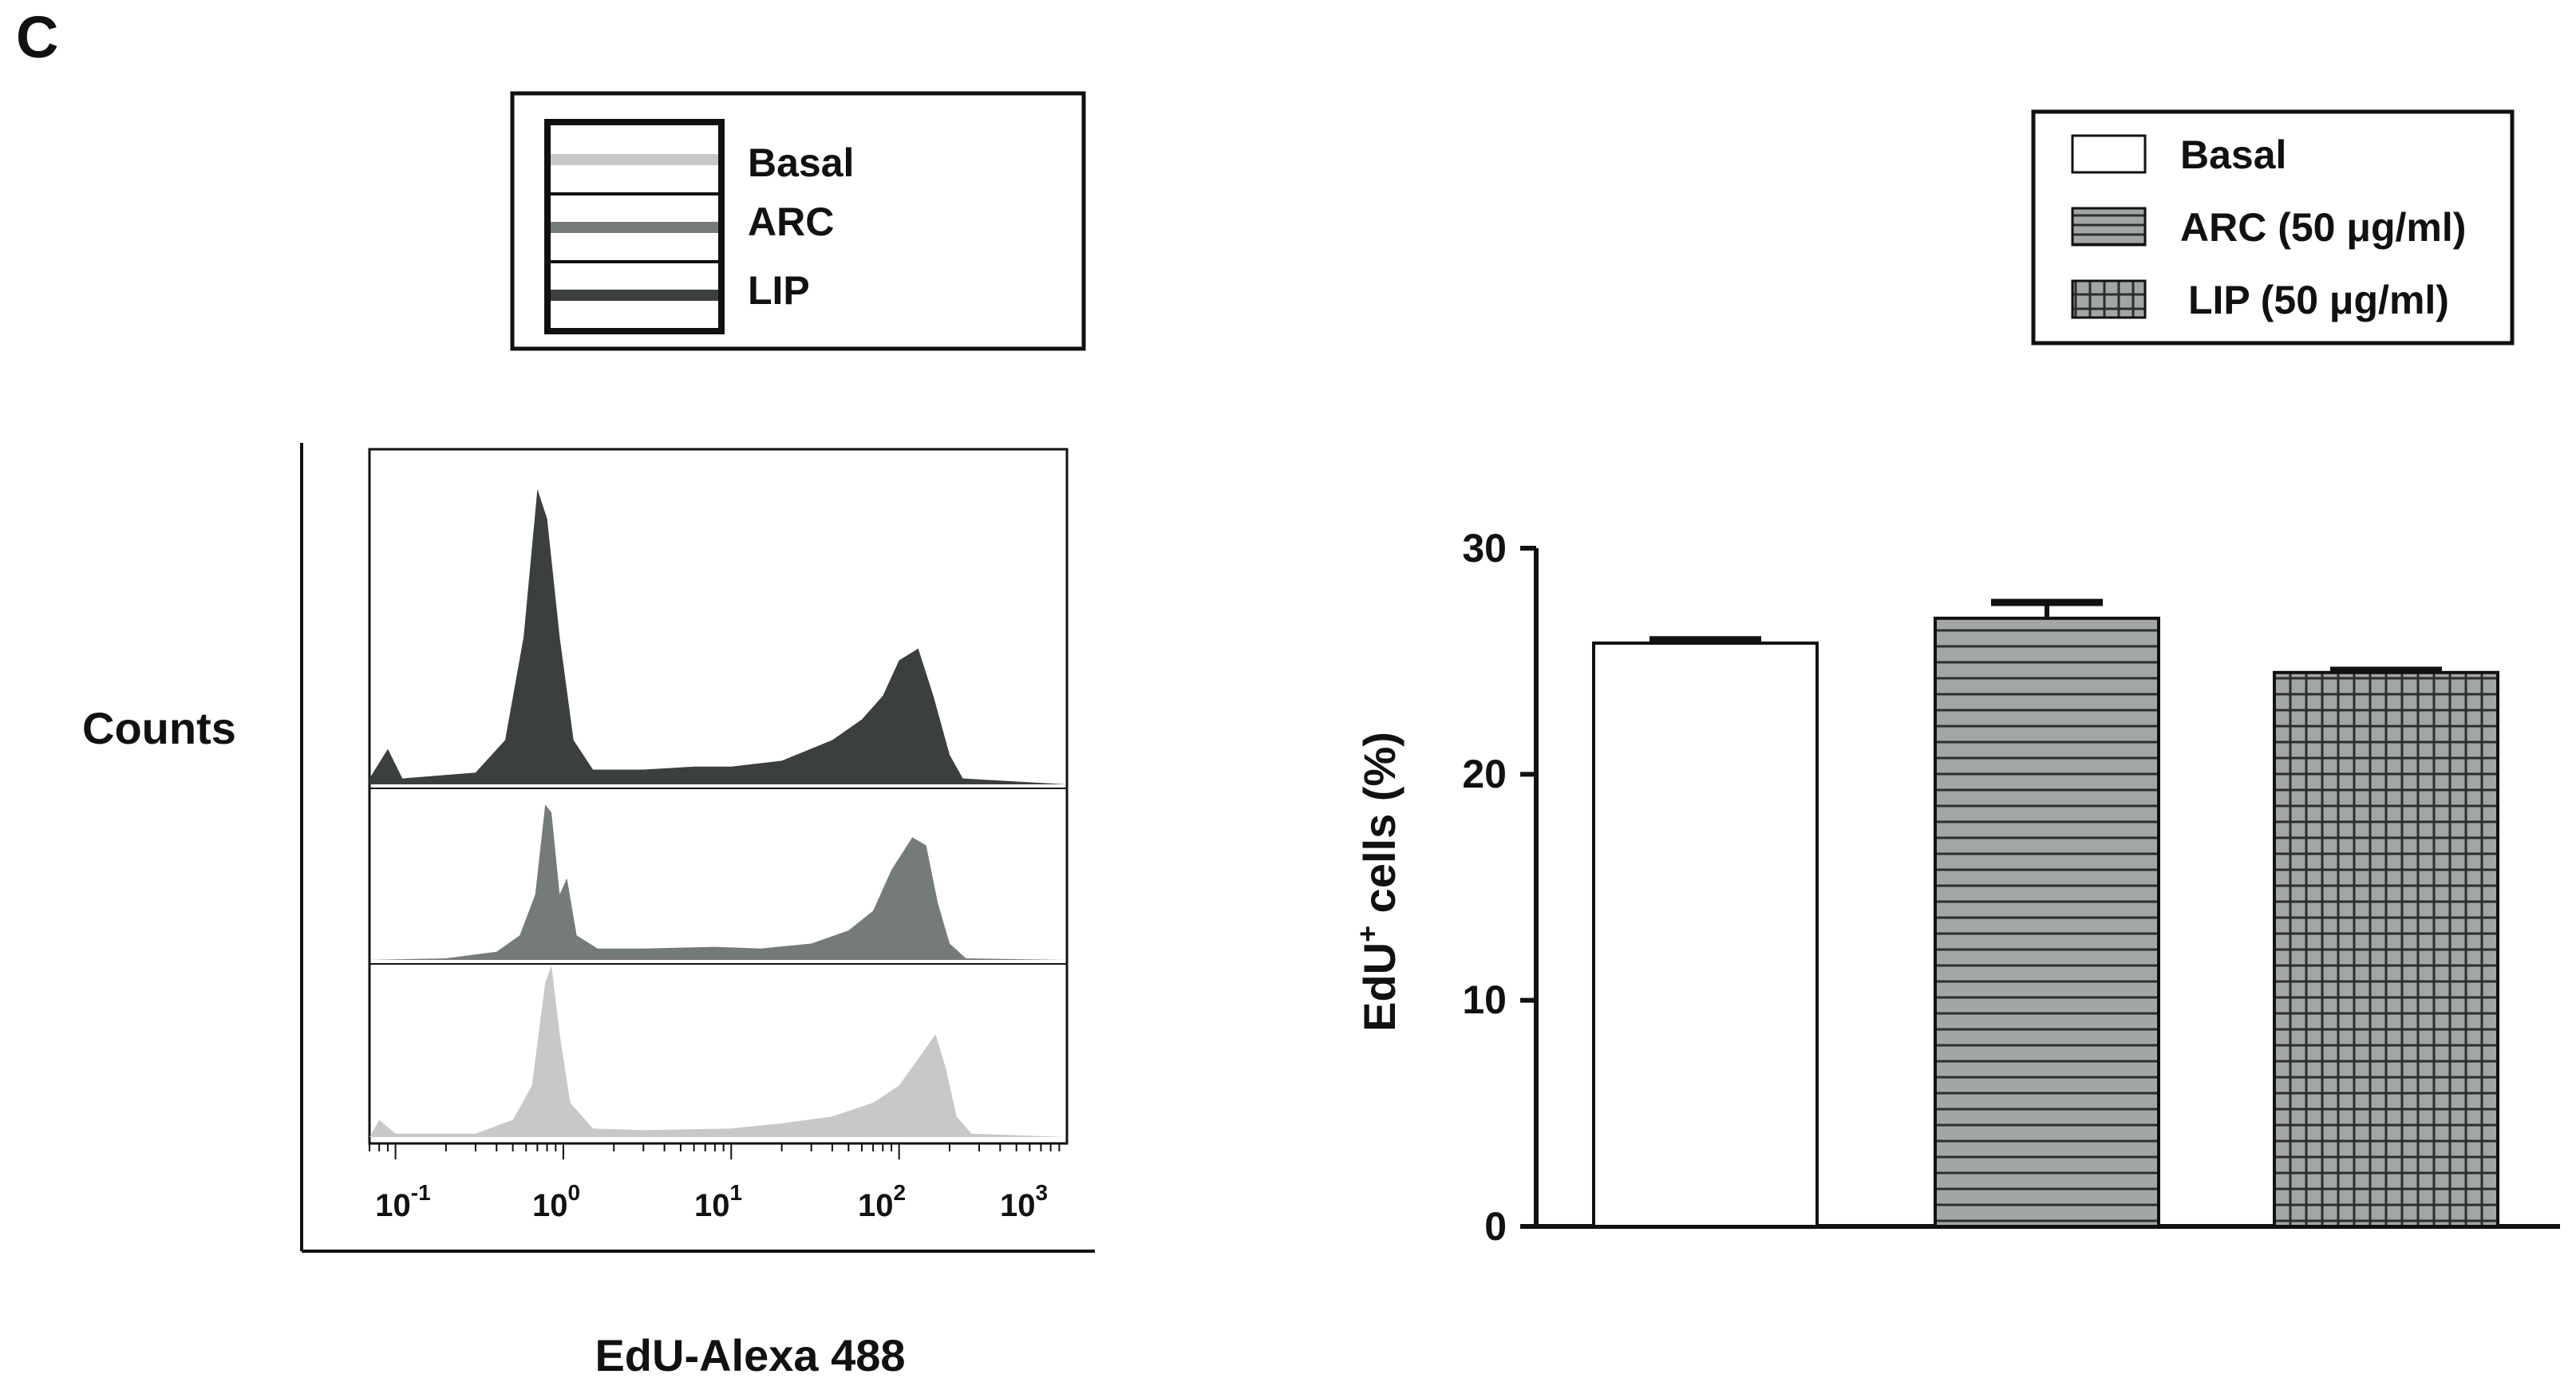 The width and height of the screenshot is (2576, 1390). I want to click on bar-legend-label-arc: ARC (50 μg/ml), so click(2323, 227).